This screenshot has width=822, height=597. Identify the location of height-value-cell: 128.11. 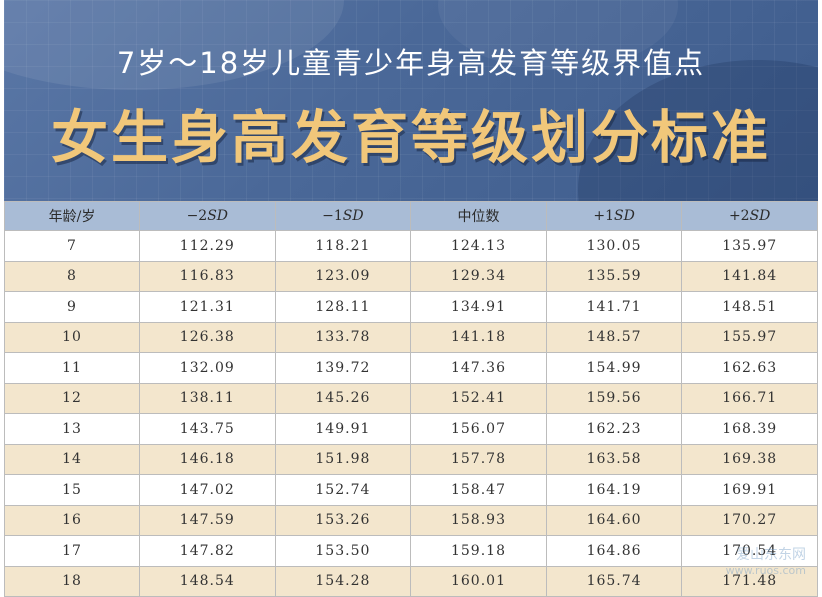
(343, 307).